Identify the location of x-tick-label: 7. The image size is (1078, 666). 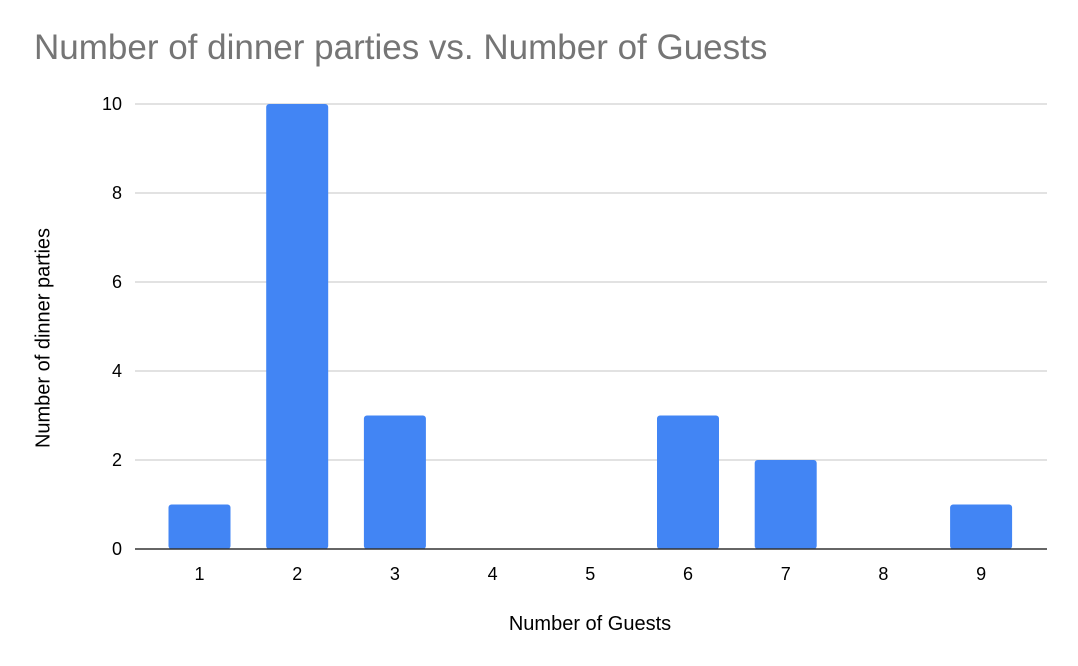
(786, 574).